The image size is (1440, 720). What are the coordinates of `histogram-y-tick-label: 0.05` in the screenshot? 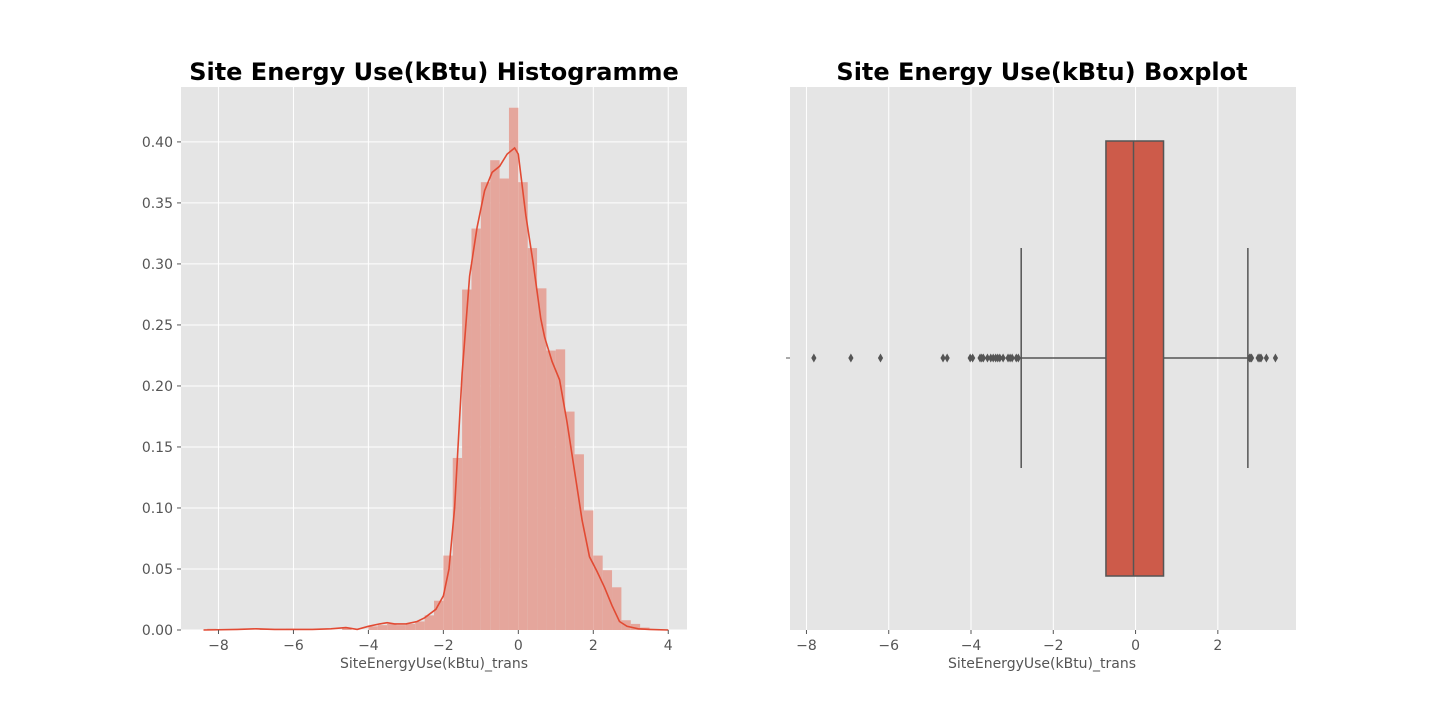 It's located at (157, 570).